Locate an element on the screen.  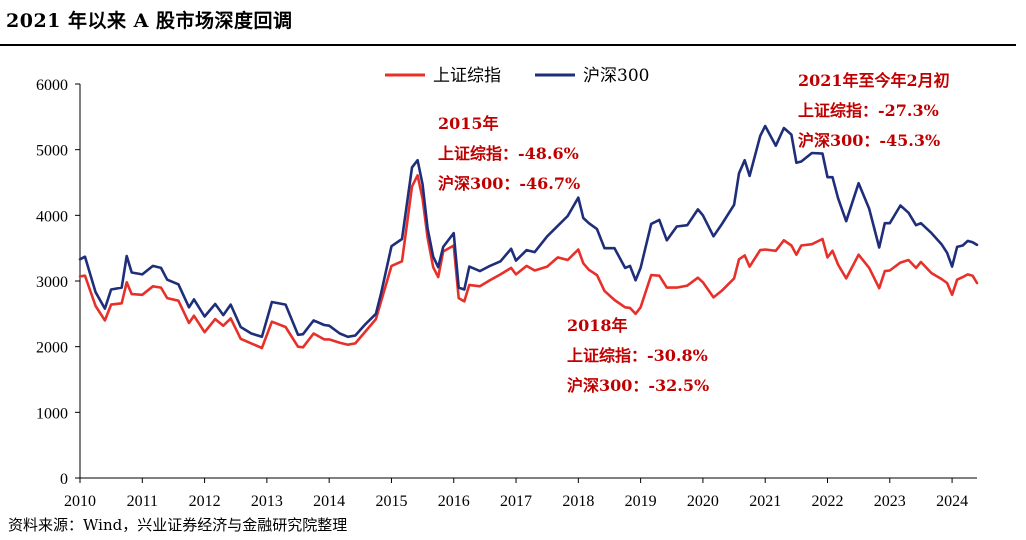
x-tick-label: 2016 is located at coordinates (454, 501).